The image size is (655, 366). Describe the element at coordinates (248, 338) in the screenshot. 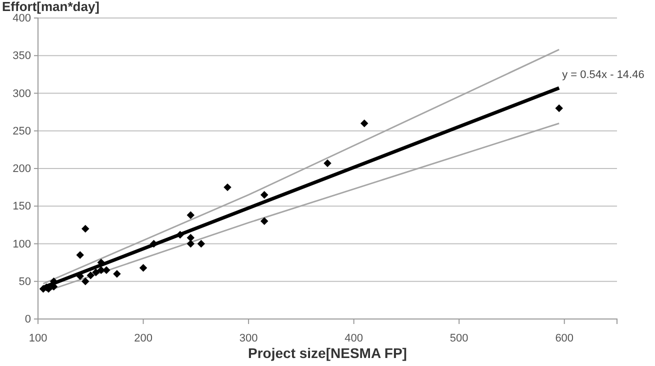

I see `x-tick-label: 300` at that location.